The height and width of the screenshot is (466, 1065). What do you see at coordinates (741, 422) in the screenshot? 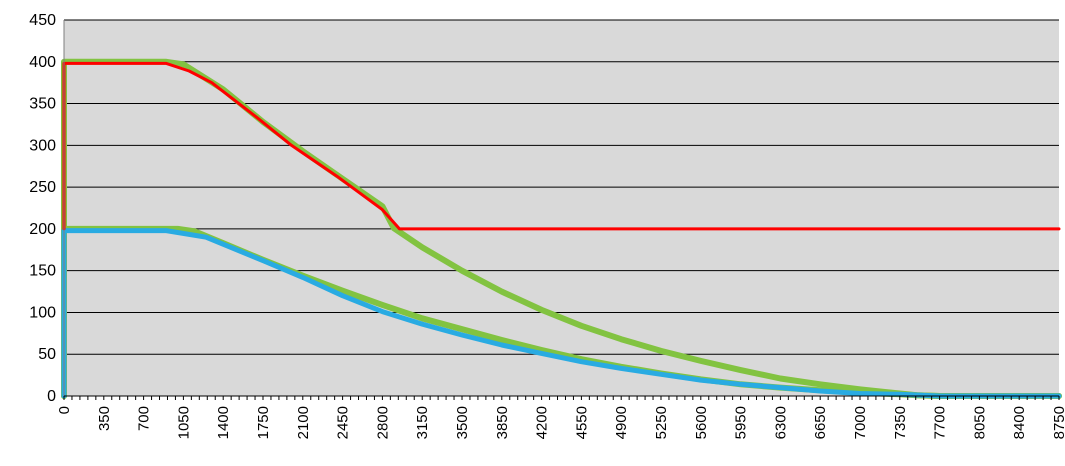
I see `x-tick-label: 5950` at bounding box center [741, 422].